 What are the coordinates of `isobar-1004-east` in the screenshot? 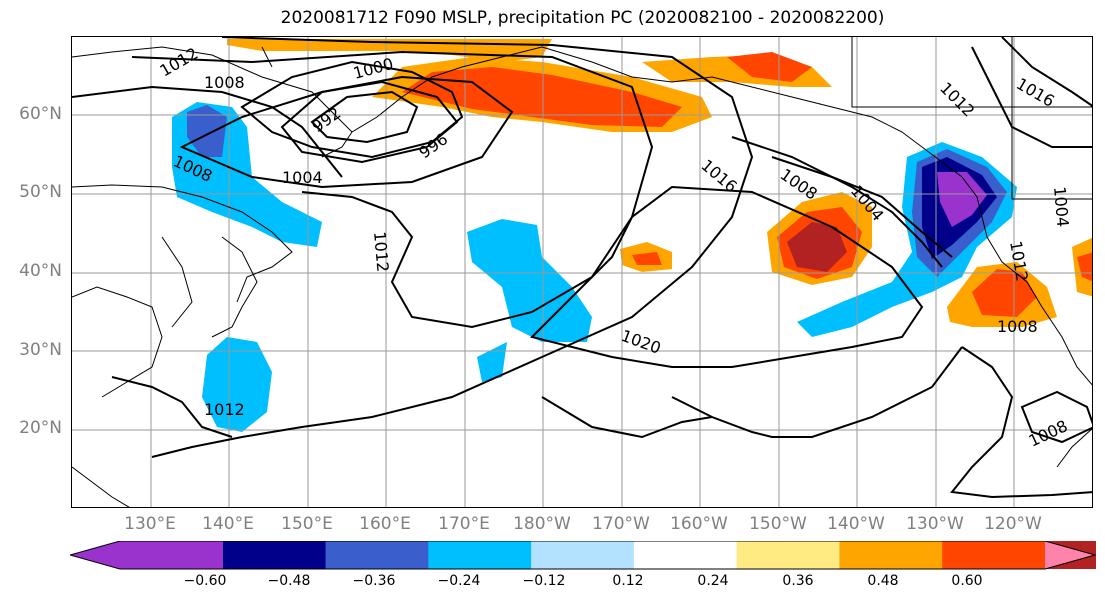 It's located at (862, 207).